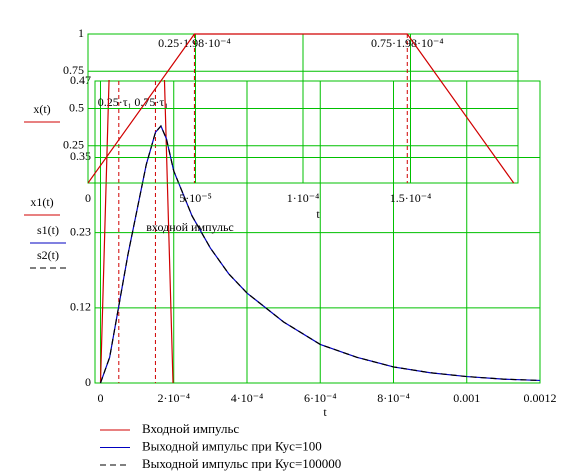  Describe the element at coordinates (41, 109) in the screenshot. I see `y-axis-label: x(t)` at that location.